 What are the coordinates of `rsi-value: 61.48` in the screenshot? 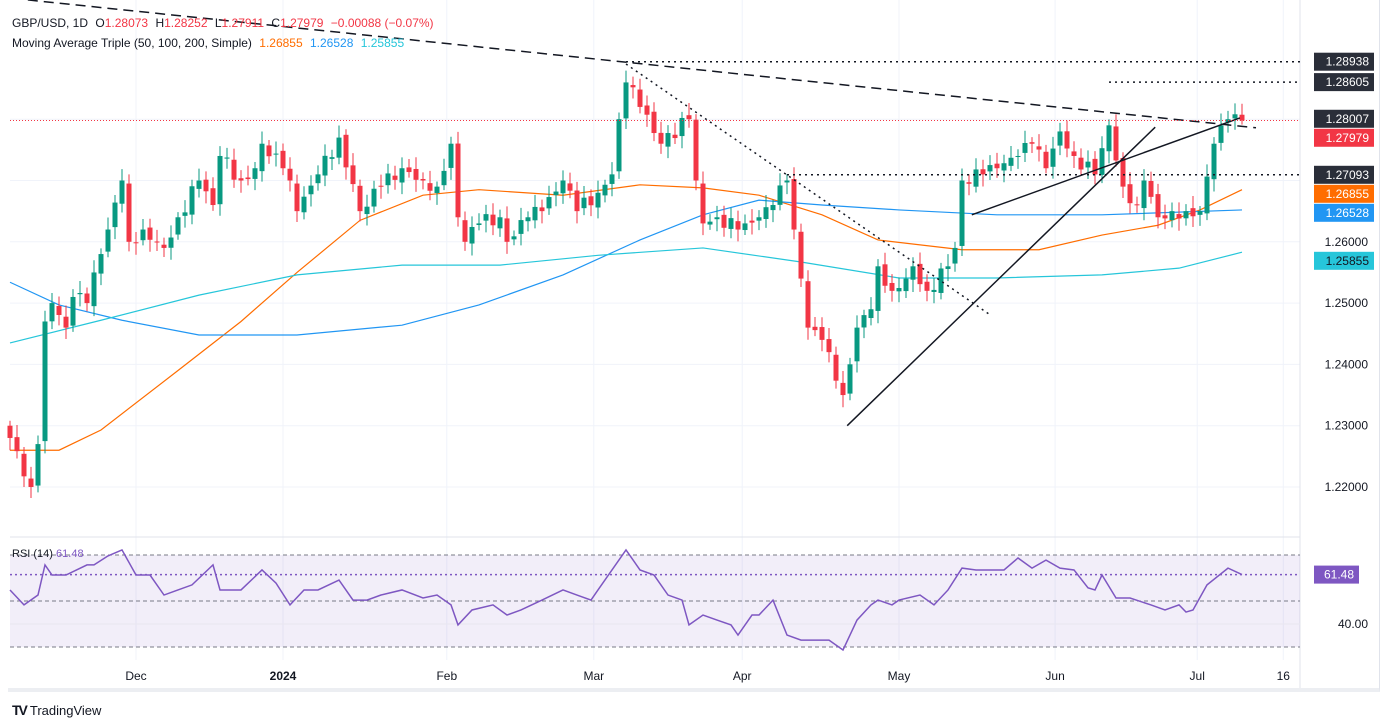 It's located at (70, 554).